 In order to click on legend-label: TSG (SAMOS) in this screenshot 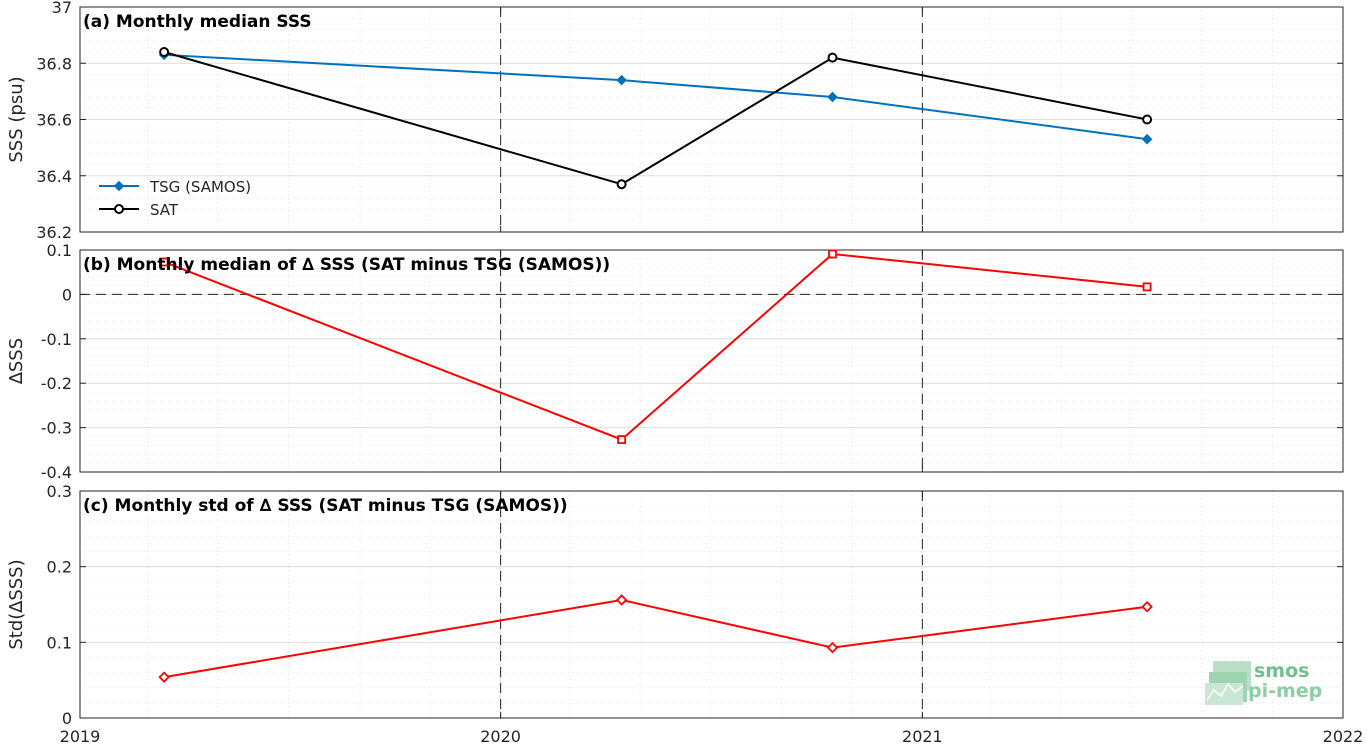, I will do `click(200, 187)`.